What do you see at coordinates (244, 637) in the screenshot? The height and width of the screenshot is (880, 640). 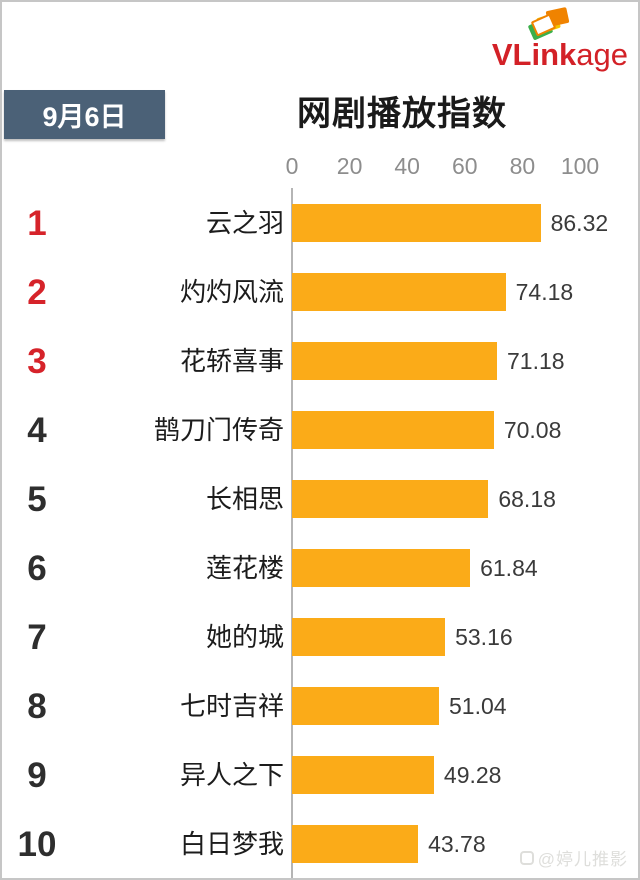 I see `show-title-label: 她的城` at bounding box center [244, 637].